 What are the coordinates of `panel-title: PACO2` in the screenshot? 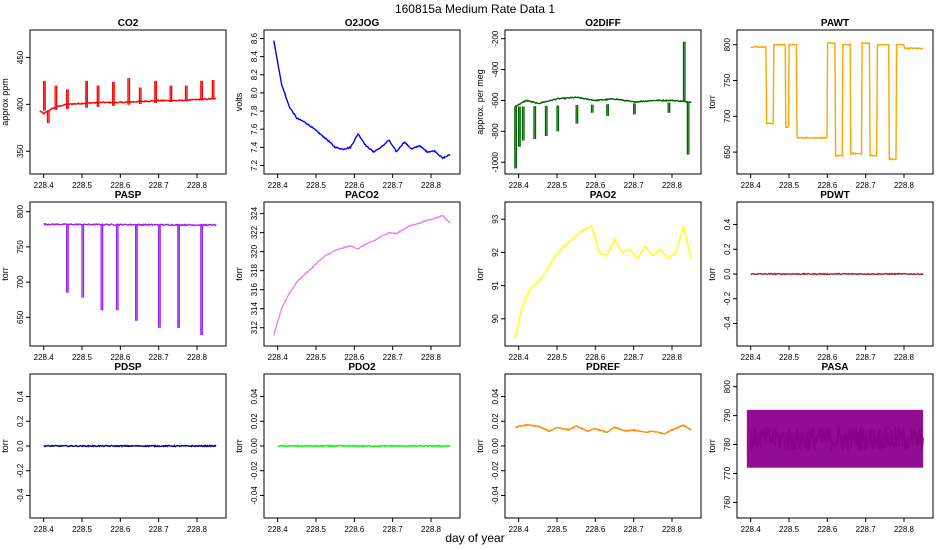 It's located at (362, 195).